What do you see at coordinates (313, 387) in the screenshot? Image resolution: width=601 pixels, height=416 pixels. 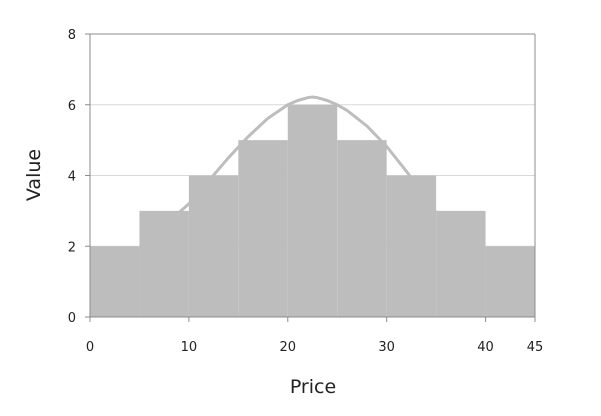 I see `x-axis-title: Price` at bounding box center [313, 387].